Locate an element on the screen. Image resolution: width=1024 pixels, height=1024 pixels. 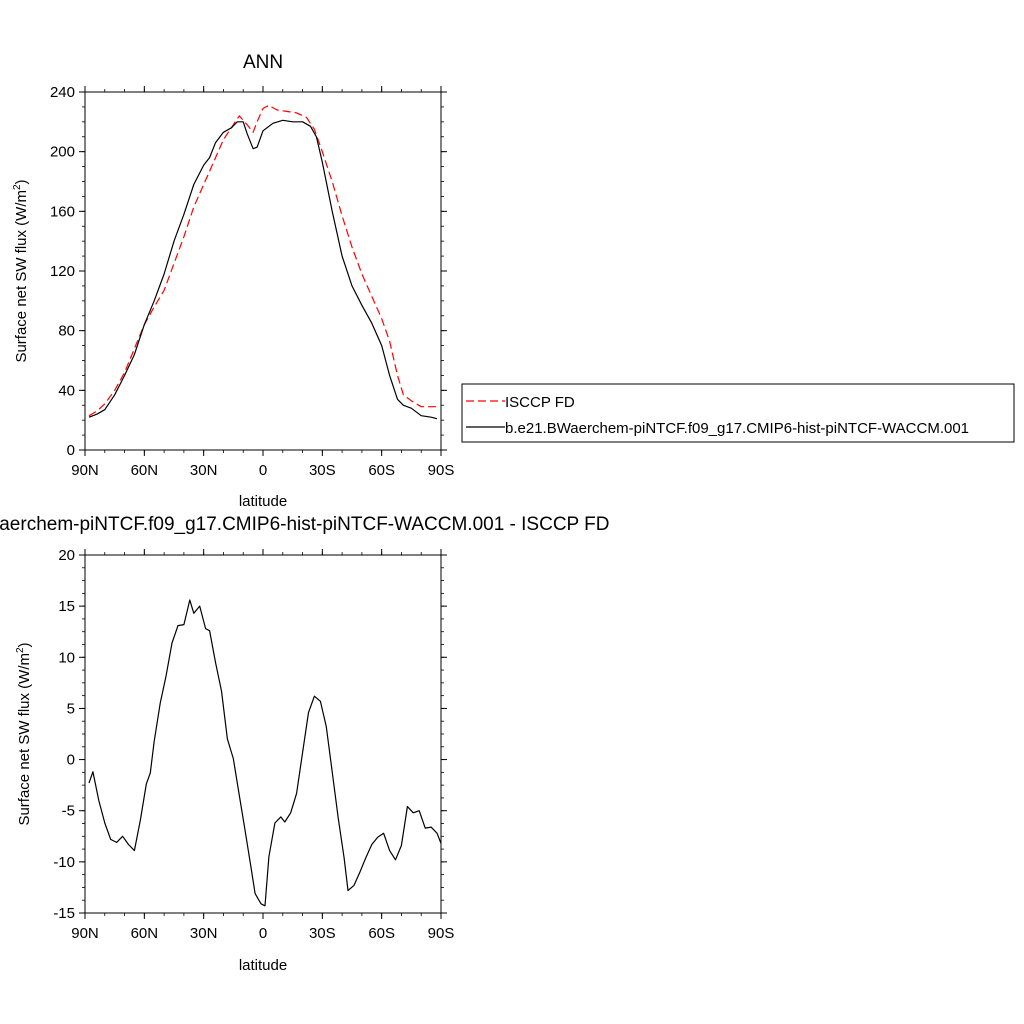
bottom-y-axis-label-end: ) is located at coordinates (24, 644).